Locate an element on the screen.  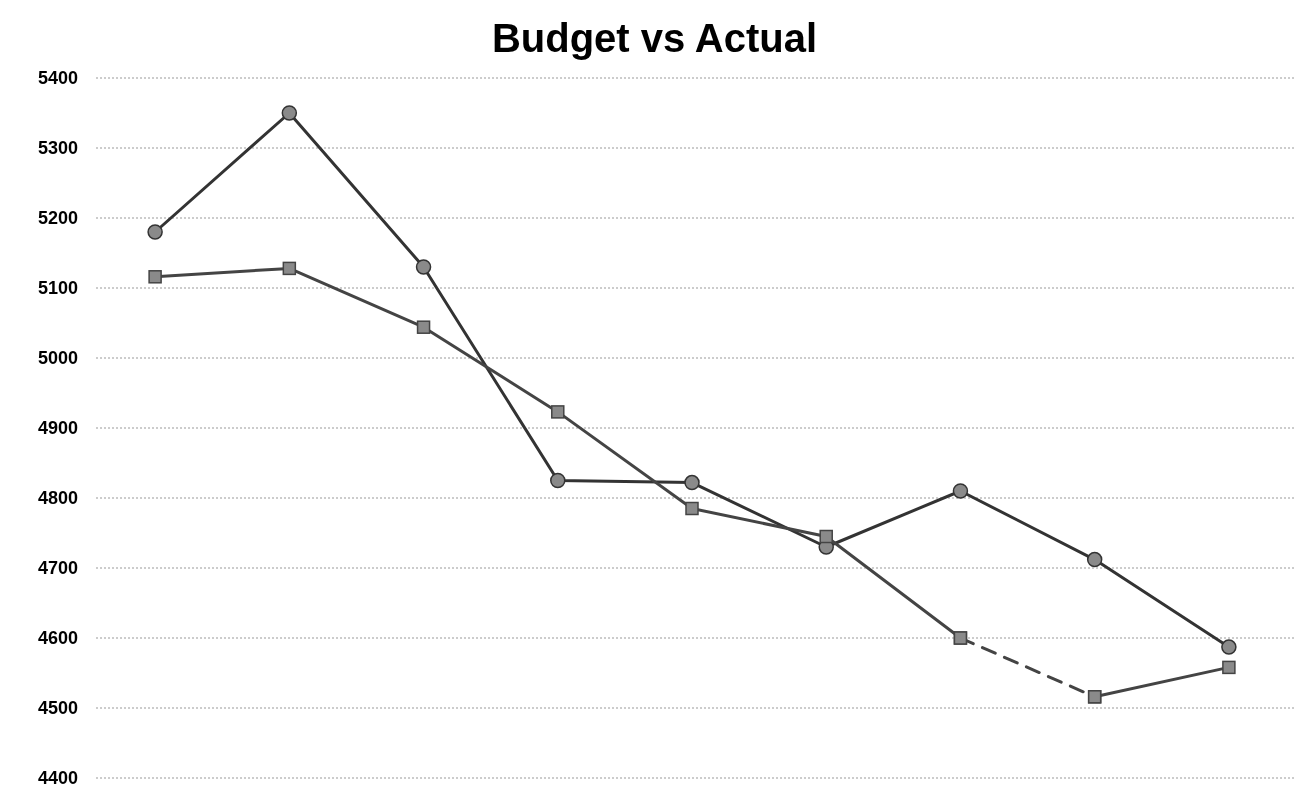
y-tick-label: 5400 is located at coordinates (57, 78).